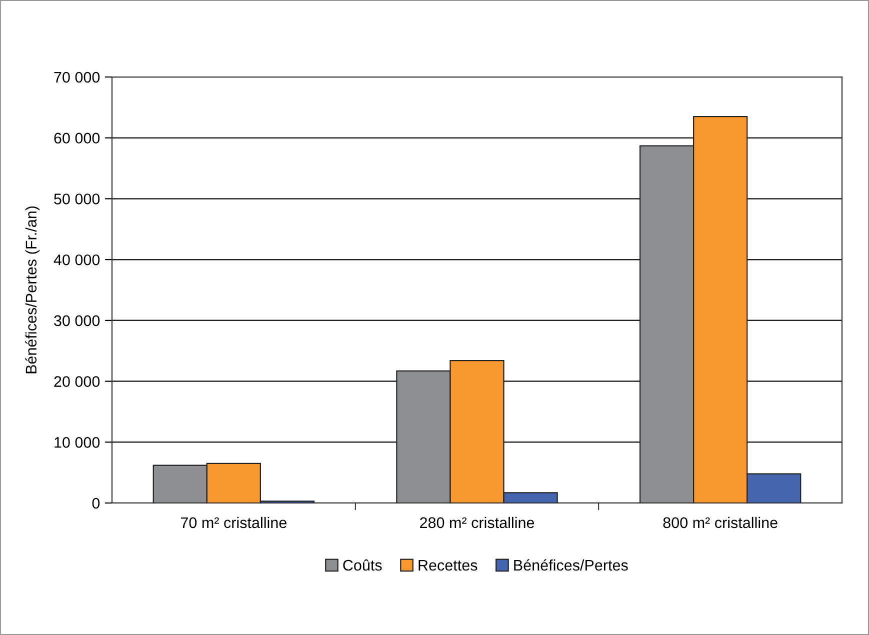 This screenshot has width=869, height=635. I want to click on legend-label: Recettes, so click(448, 565).